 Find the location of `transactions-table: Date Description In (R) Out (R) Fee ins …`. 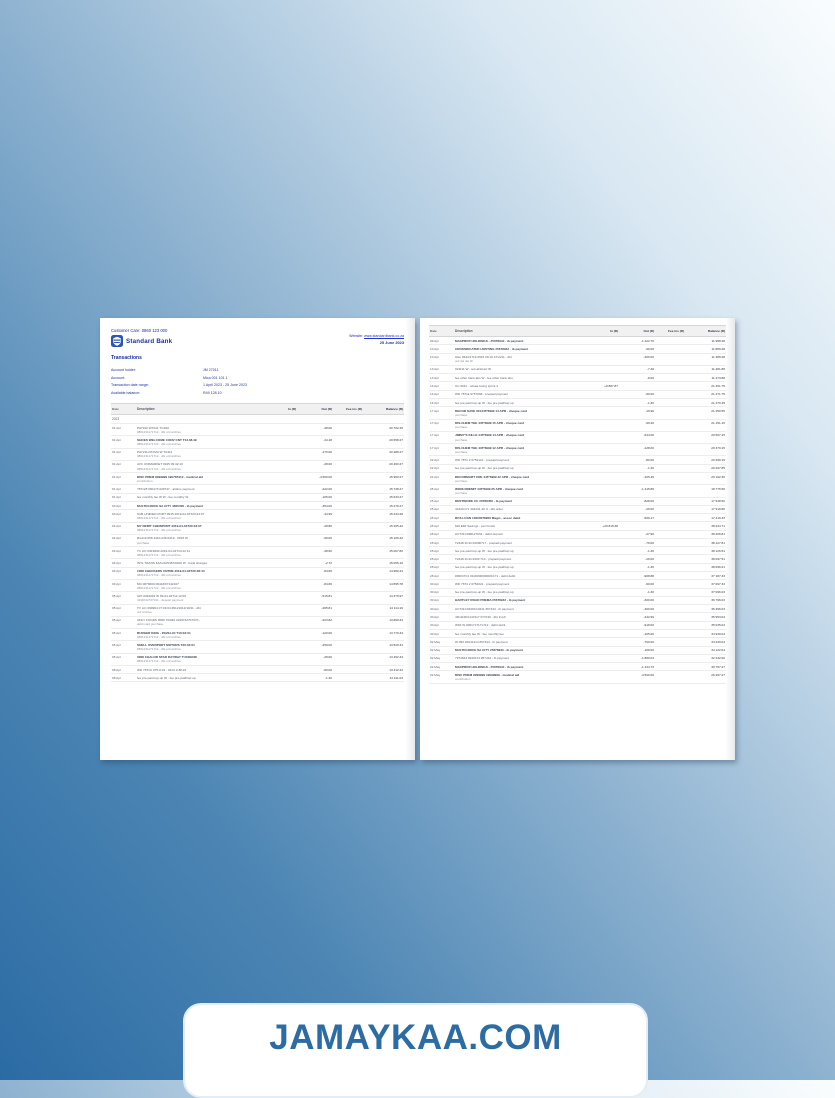

transactions-table: Date Description In (R) Out (R) Fee ins … is located at coordinates (257, 542).